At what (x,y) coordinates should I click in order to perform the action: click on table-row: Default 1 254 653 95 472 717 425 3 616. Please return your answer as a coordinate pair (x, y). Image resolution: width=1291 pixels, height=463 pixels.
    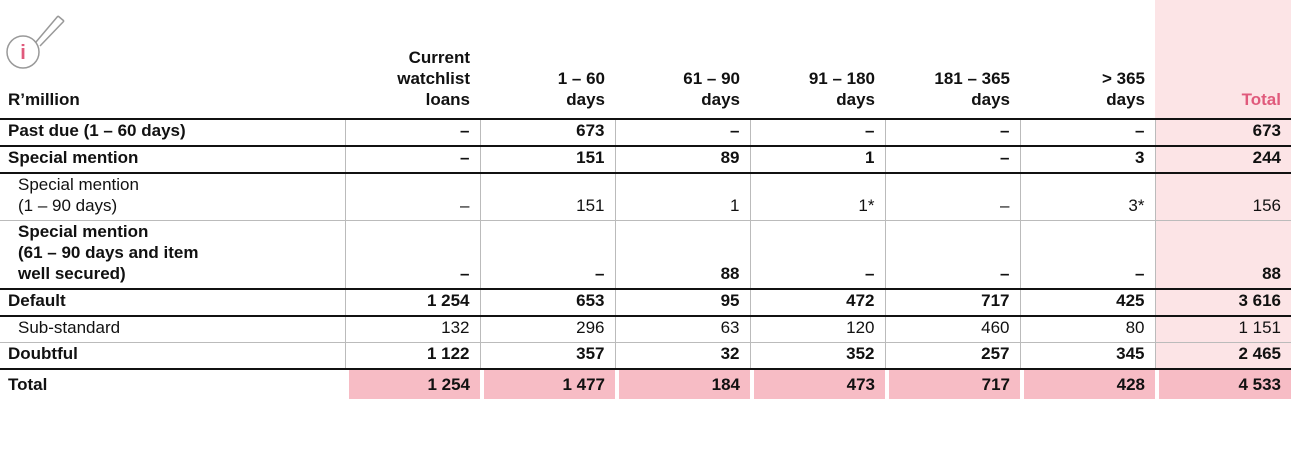
    Looking at the image, I should click on (645, 303).